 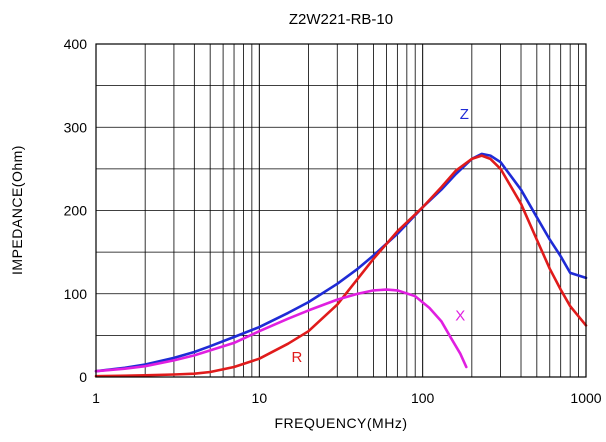 I want to click on y-tick-label: 200, so click(x=76, y=211).